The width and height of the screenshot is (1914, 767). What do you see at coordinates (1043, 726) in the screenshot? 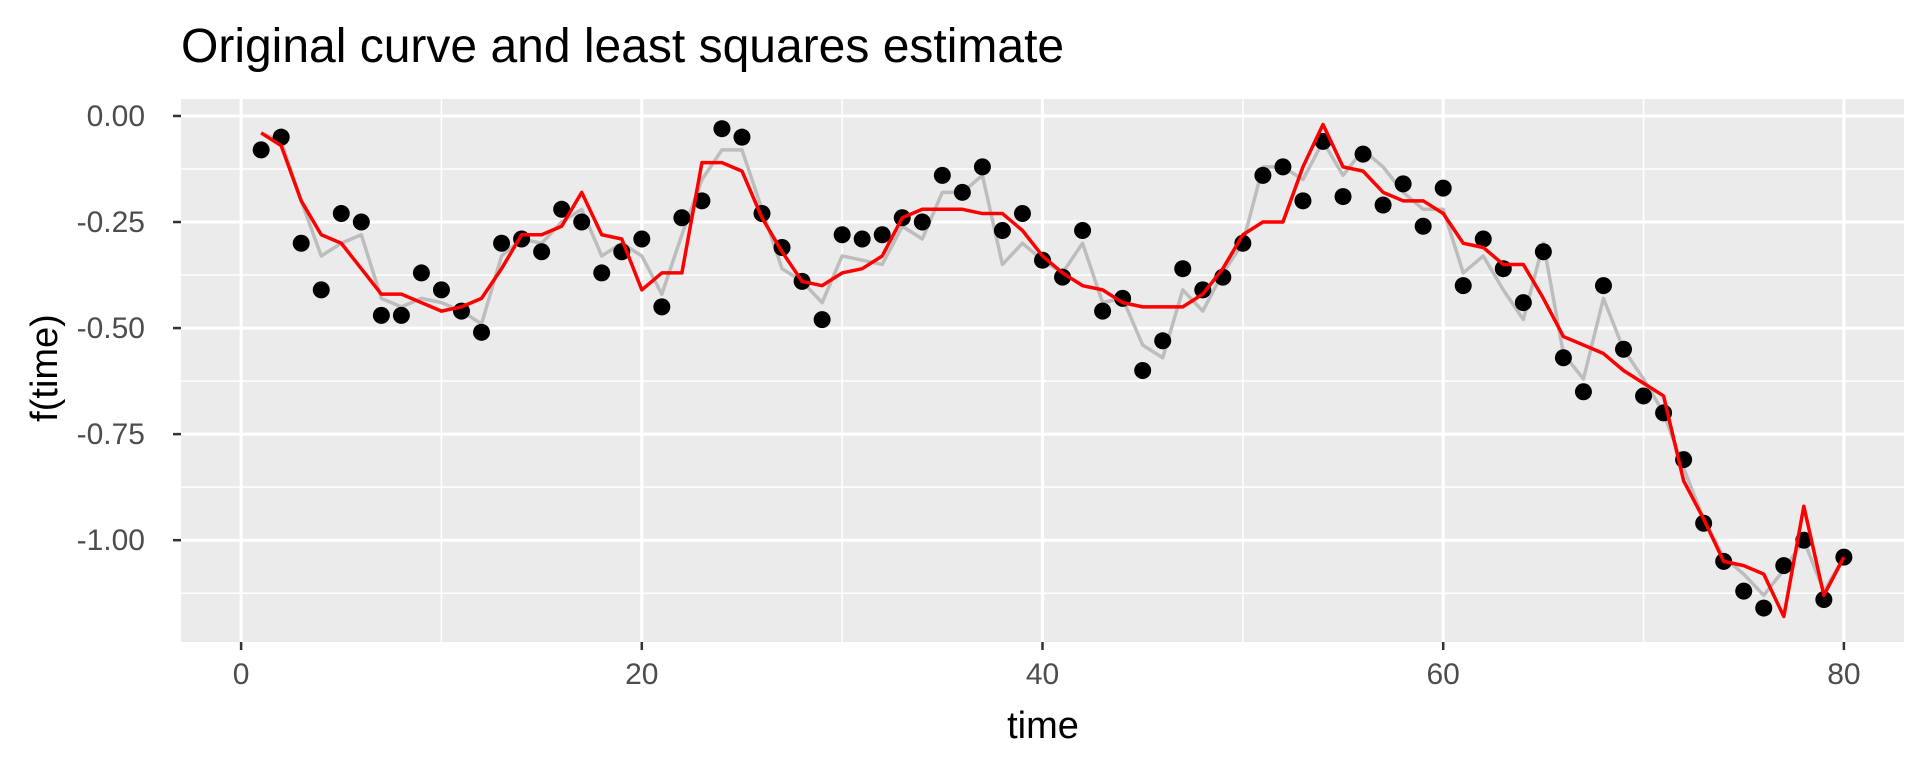
I see `x-axis-title: time` at bounding box center [1043, 726].